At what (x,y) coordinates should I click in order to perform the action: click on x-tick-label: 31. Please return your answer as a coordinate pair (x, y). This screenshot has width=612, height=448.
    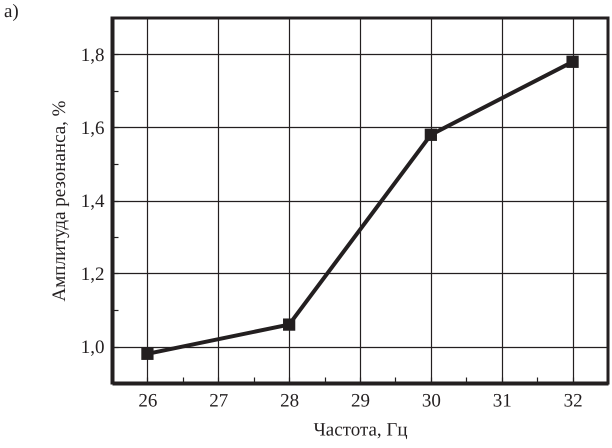
    Looking at the image, I should click on (502, 401).